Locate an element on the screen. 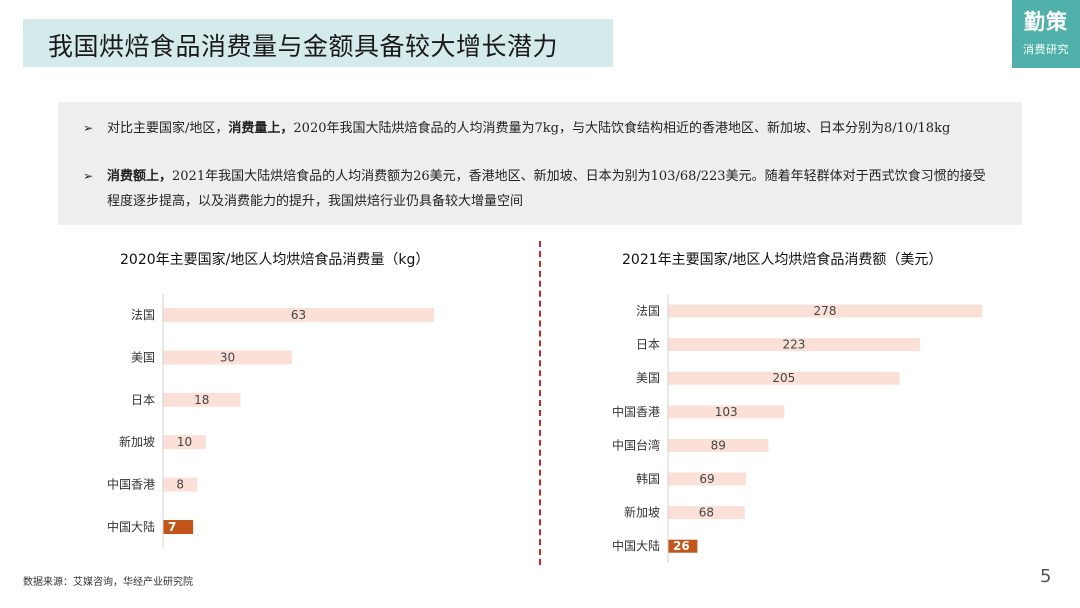 The height and width of the screenshot is (608, 1080). page-number: 5 is located at coordinates (1046, 576).